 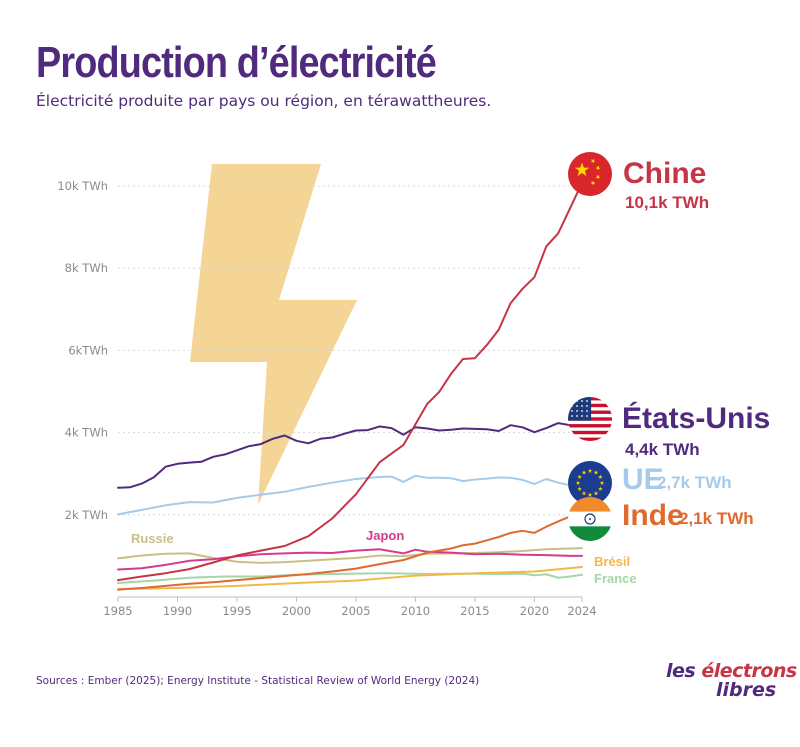 What do you see at coordinates (581, 611) in the screenshot?
I see `x-tick-label: 2024` at bounding box center [581, 611].